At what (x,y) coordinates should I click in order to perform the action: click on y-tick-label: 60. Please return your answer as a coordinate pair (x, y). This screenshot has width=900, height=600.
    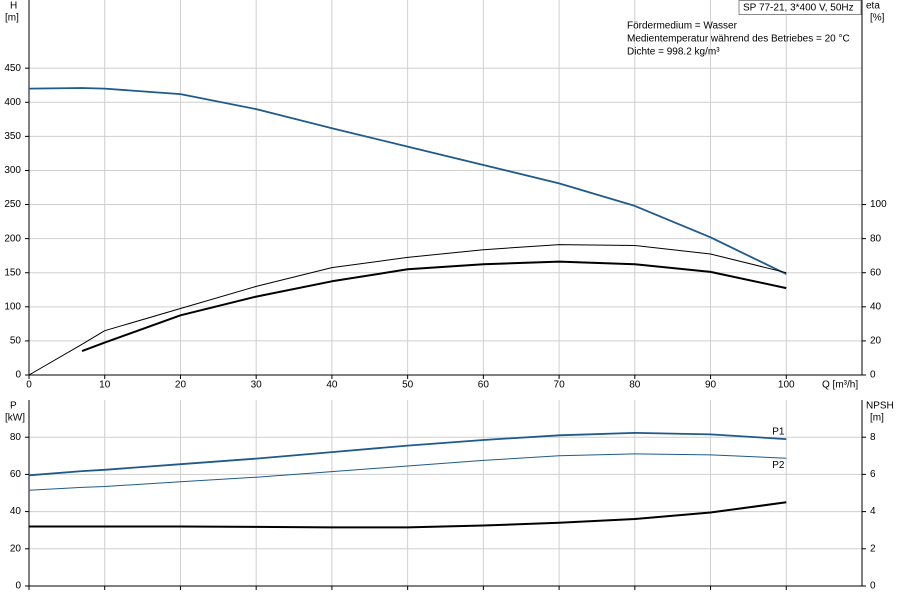
    Looking at the image, I should click on (16, 474).